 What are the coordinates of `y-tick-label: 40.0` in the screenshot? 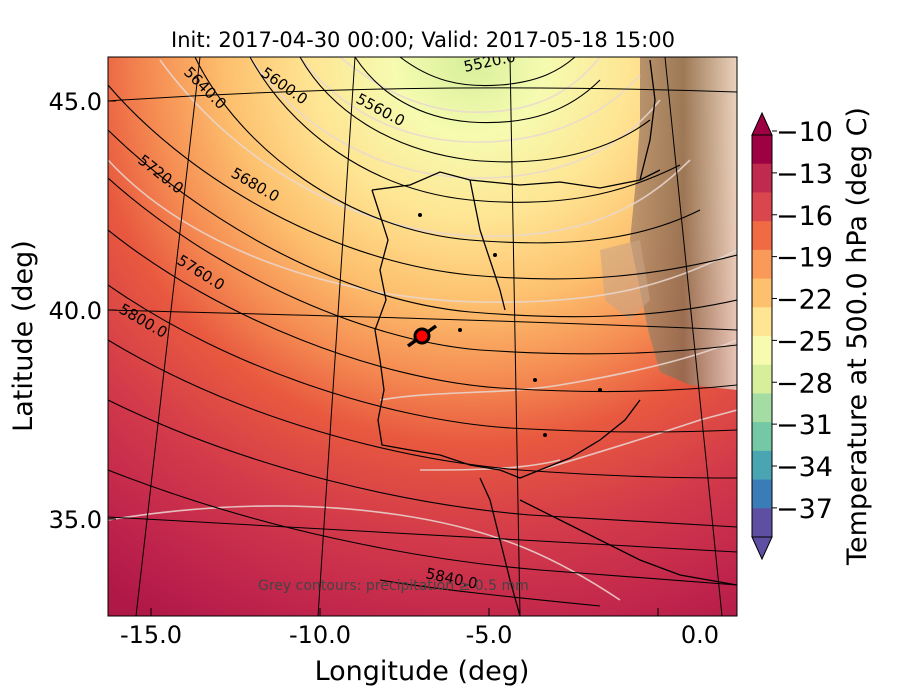 It's located at (75, 311).